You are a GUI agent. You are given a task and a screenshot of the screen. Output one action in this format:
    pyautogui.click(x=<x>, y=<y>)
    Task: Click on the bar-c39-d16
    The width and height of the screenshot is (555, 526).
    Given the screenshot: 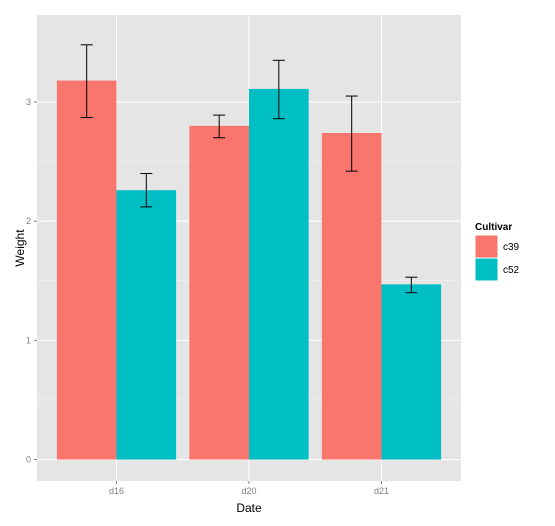 What is the action you would take?
    pyautogui.click(x=86, y=270)
    